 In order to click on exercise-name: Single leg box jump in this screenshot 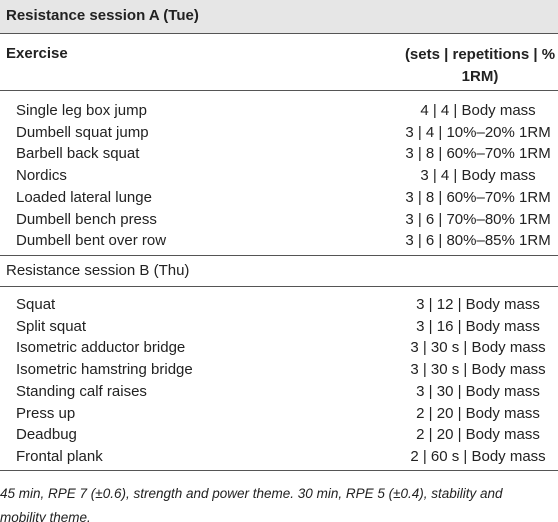, I will do `click(81, 110)`.